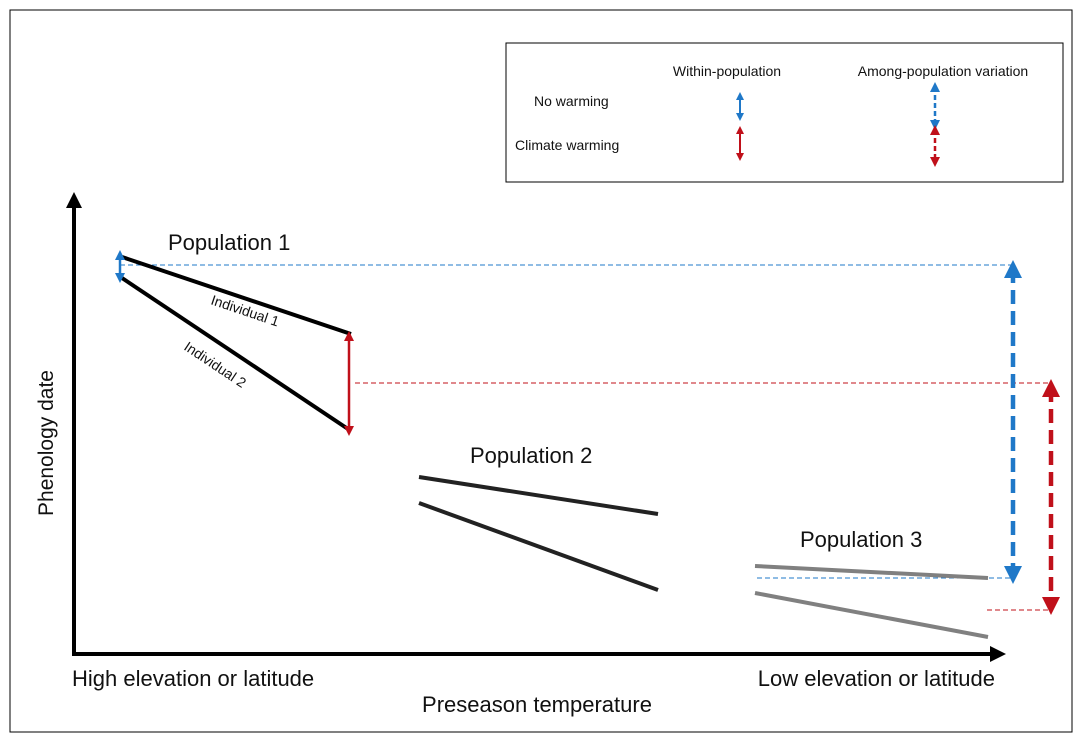  I want to click on legend-row-no-warming: No warming, so click(571, 101).